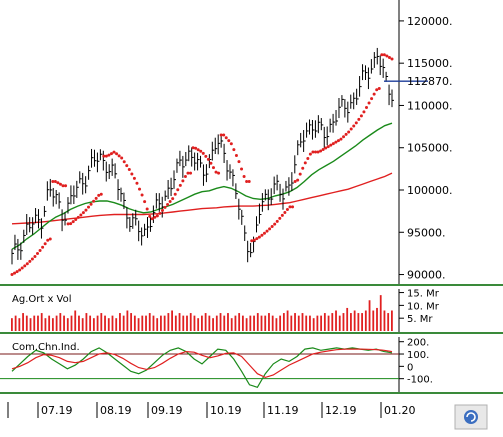 Image resolution: width=503 pixels, height=437 pixels. What do you see at coordinates (420, 319) in the screenshot?
I see `volume-tick-label: 5. Mr` at bounding box center [420, 319].